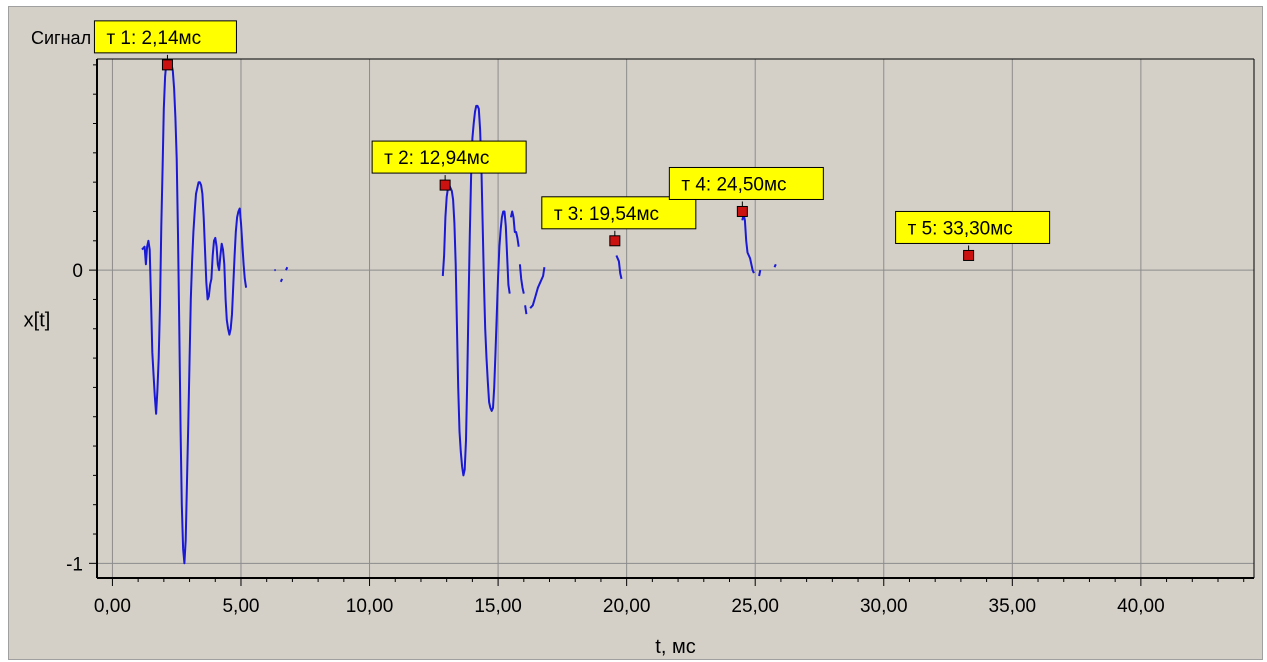 Image resolution: width=1267 pixels, height=662 pixels. What do you see at coordinates (37, 321) in the screenshot?
I see `y-axis-label: x[t]` at bounding box center [37, 321].